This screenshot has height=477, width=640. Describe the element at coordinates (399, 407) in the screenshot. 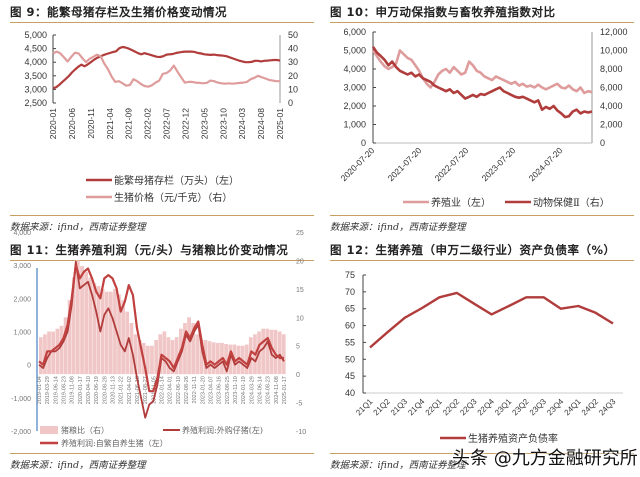

I see `x-tick-label: 21Q3` at that location.